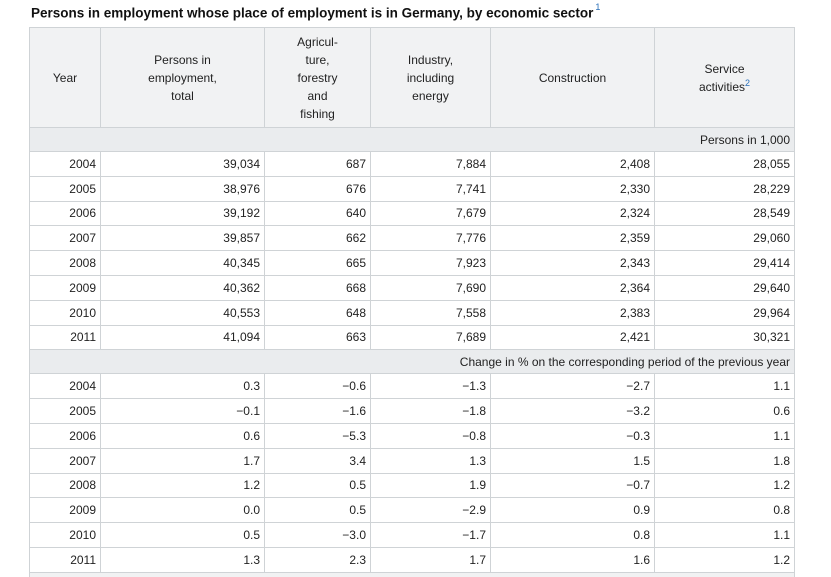 This screenshot has height=577, width=831. Describe the element at coordinates (430, 485) in the screenshot. I see `industry-cell: 1.9` at that location.